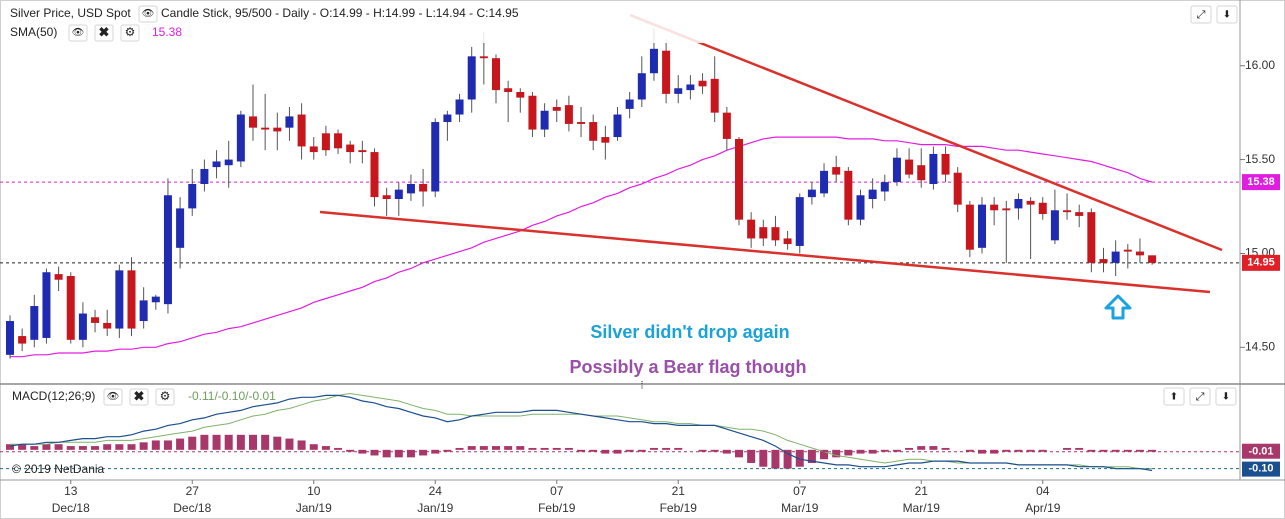 The width and height of the screenshot is (1285, 519). Describe the element at coordinates (167, 32) in the screenshot. I see `indicator-value: 15.38` at that location.